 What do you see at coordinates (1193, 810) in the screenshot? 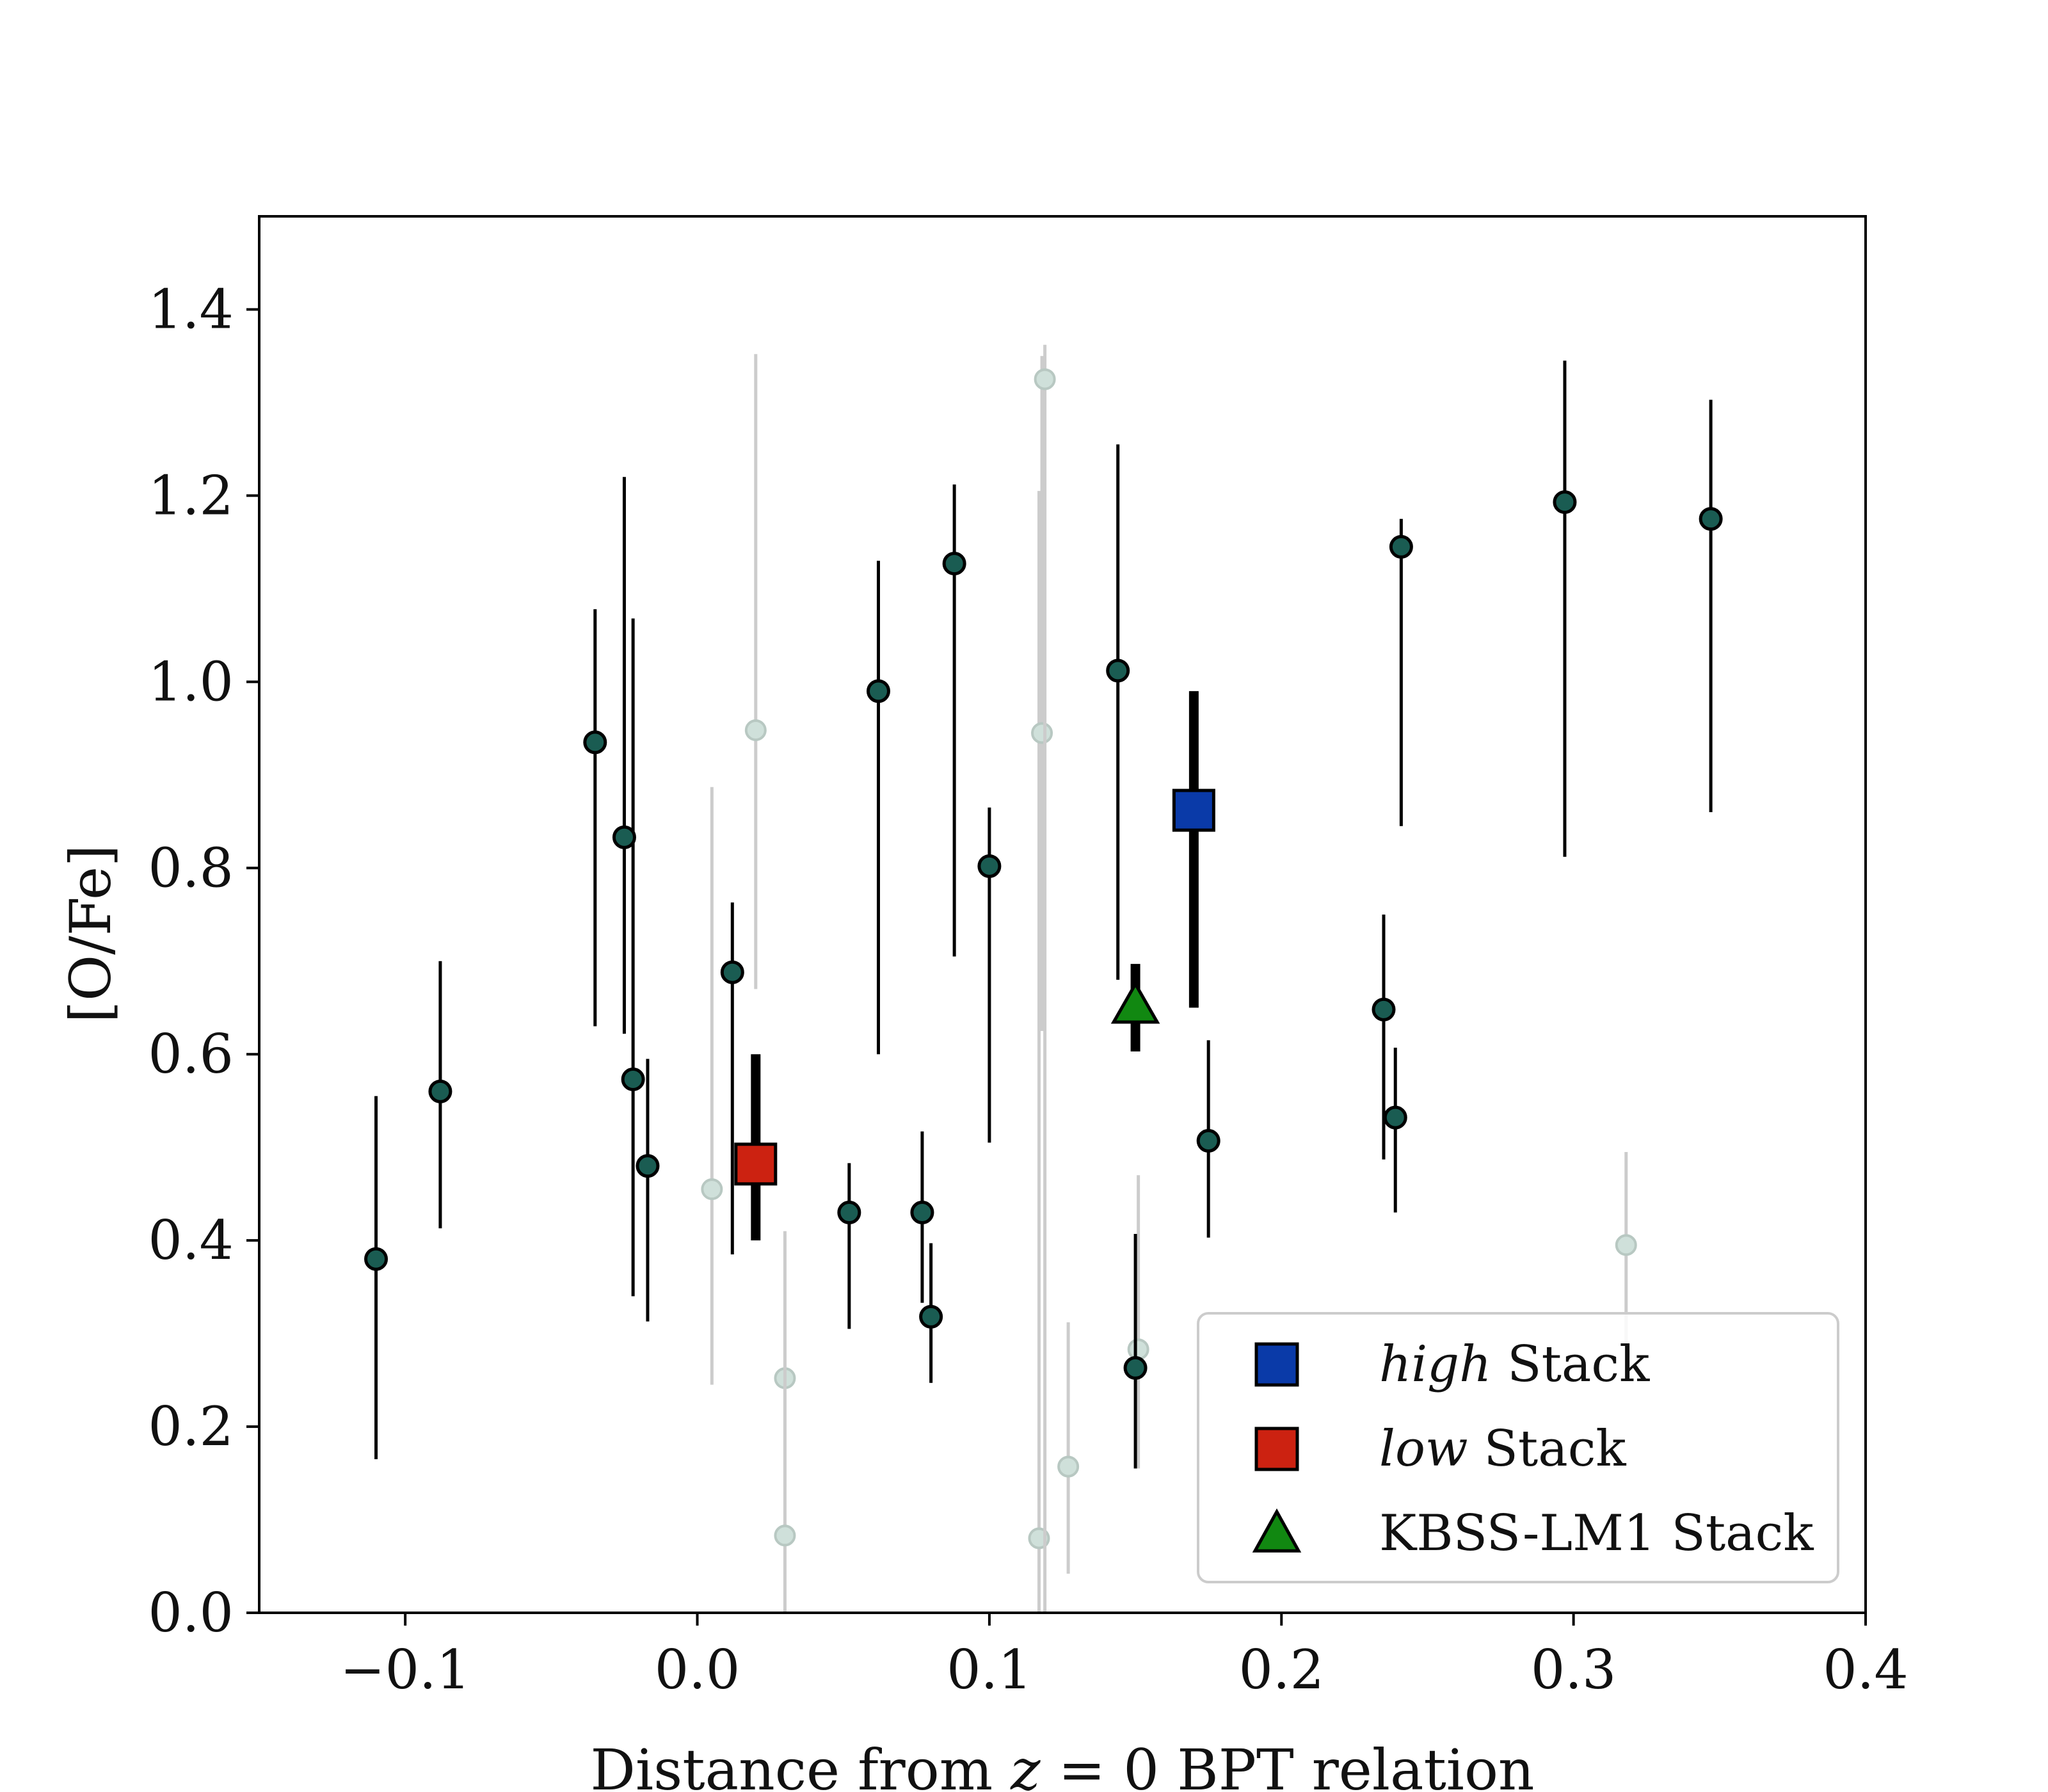
I see `high-stack-marker` at bounding box center [1193, 810].